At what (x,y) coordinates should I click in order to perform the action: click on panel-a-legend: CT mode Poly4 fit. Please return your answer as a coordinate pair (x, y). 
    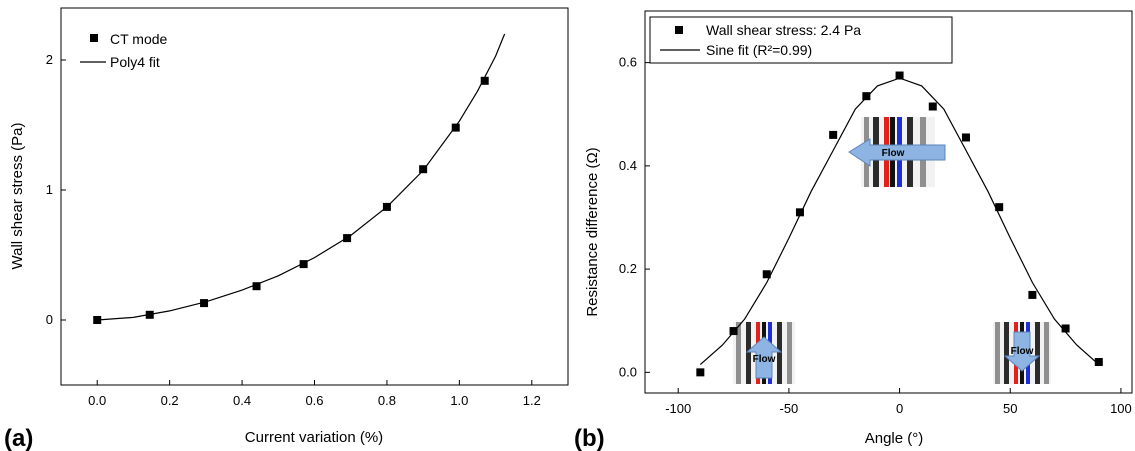
    Looking at the image, I should click on (124, 50).